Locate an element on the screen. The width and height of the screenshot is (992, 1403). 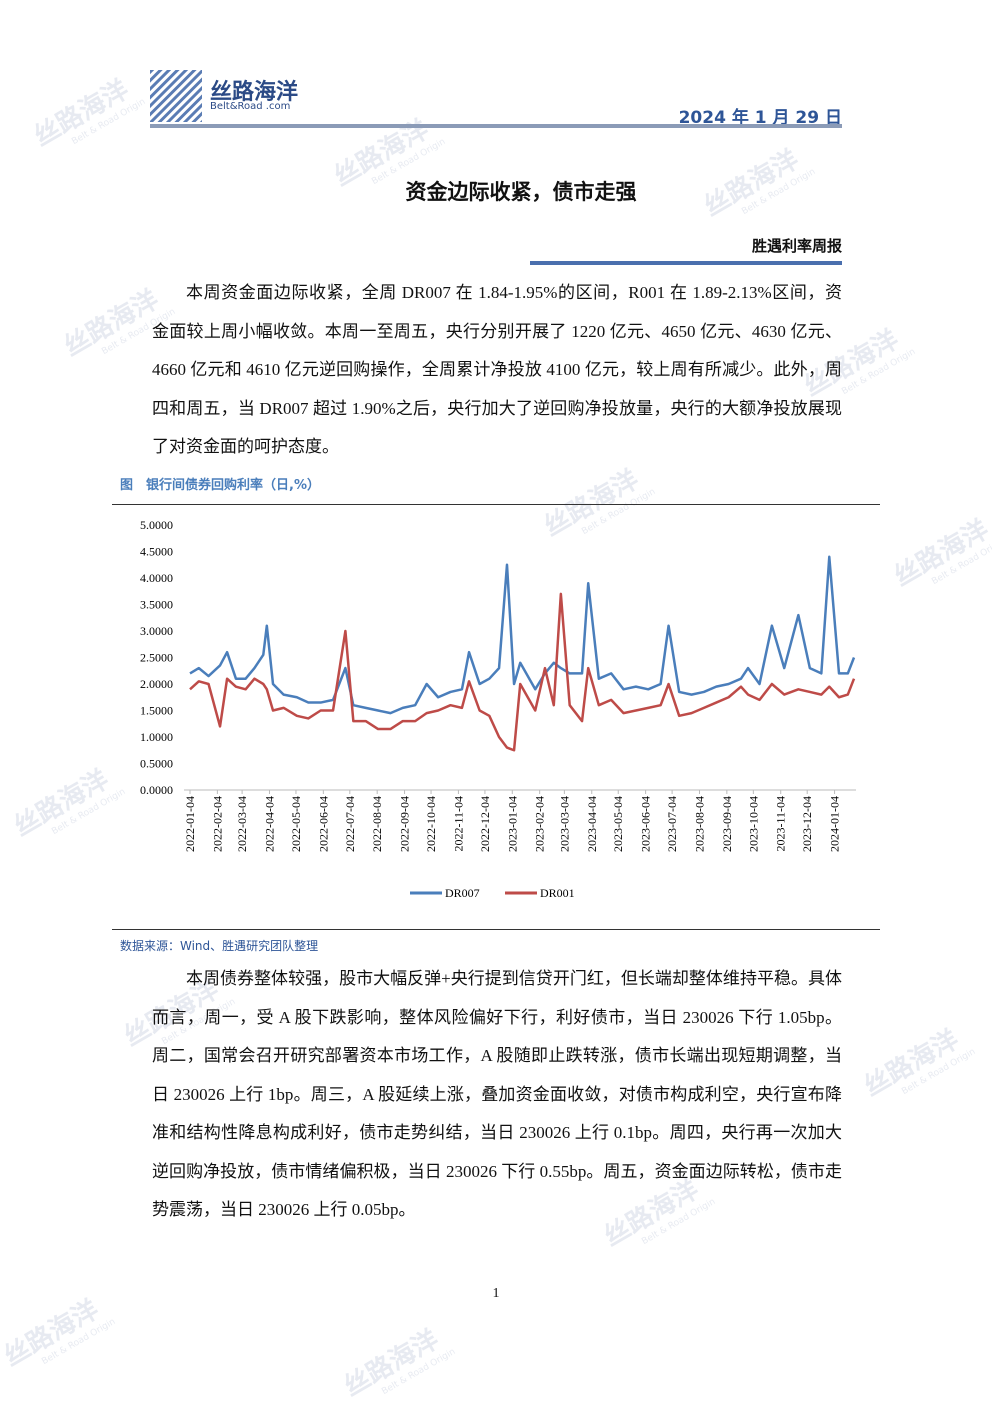
x-tick-label: 2023-03-04 is located at coordinates (564, 824).